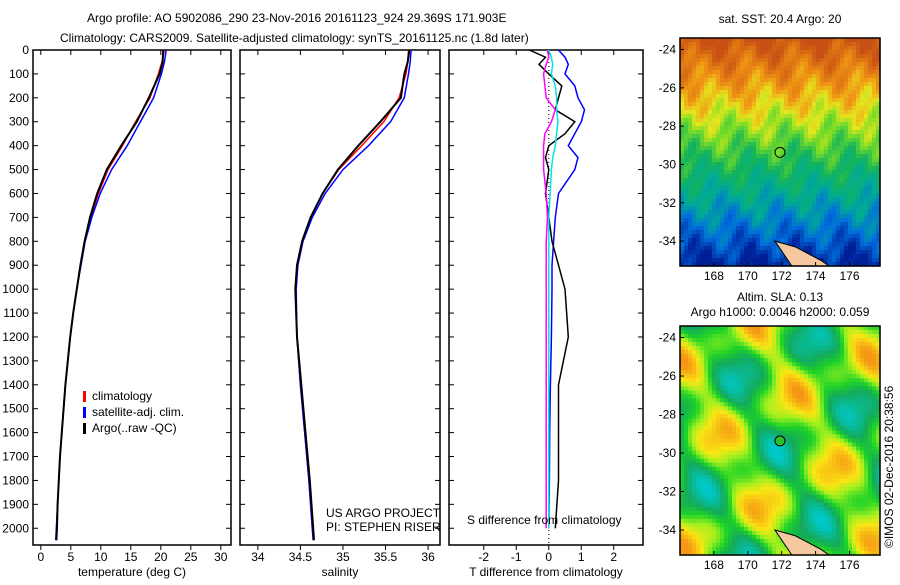 This screenshot has height=585, width=900. I want to click on legend-swatch, so click(84, 396).